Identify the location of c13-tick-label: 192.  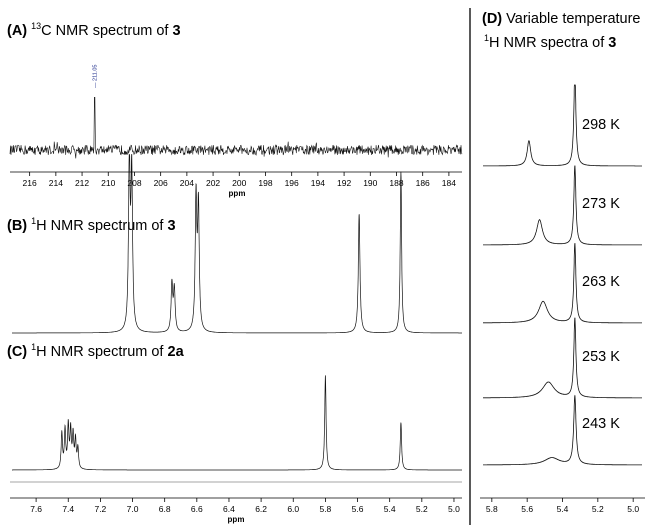
(344, 183).